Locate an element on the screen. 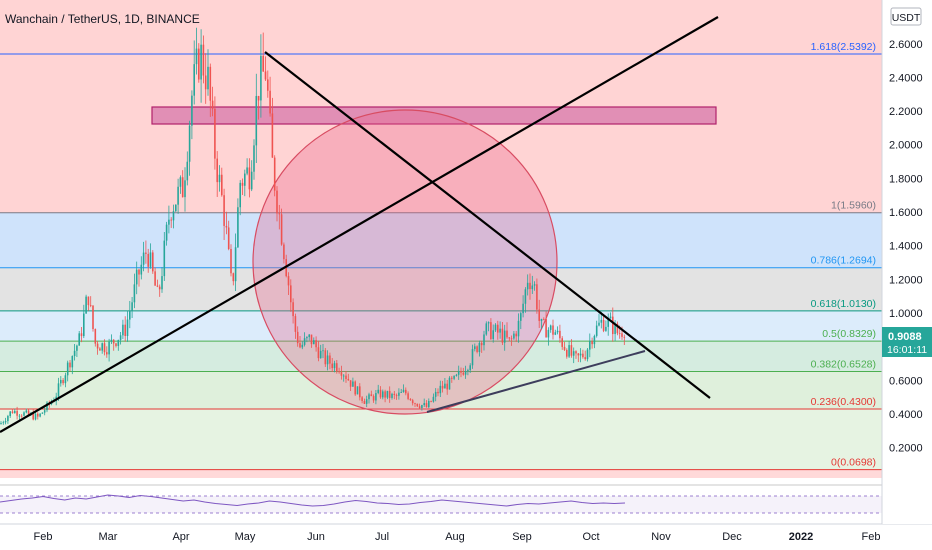  y-tick-label: 2.4000 is located at coordinates (906, 78).